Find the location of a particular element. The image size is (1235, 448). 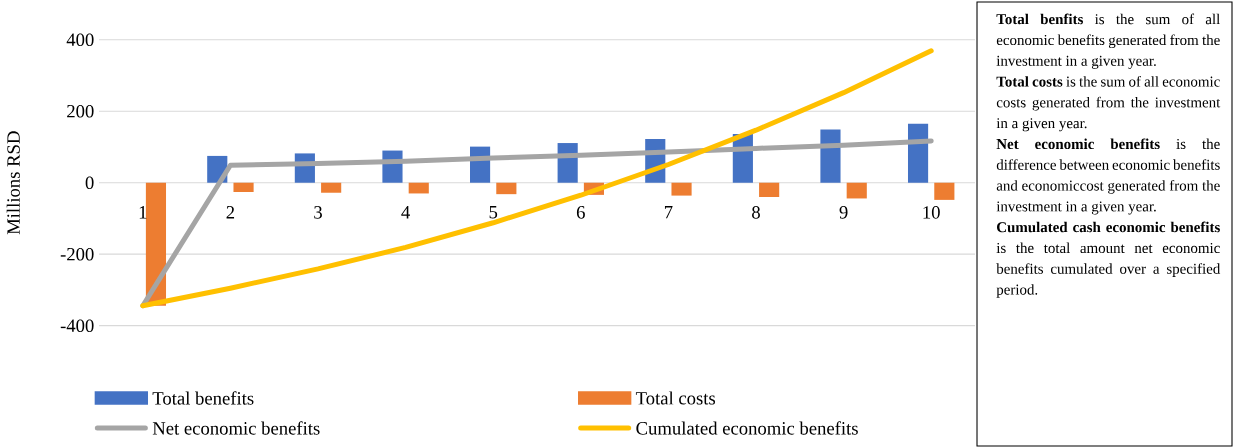

x-tick-label: 8 is located at coordinates (756, 212).